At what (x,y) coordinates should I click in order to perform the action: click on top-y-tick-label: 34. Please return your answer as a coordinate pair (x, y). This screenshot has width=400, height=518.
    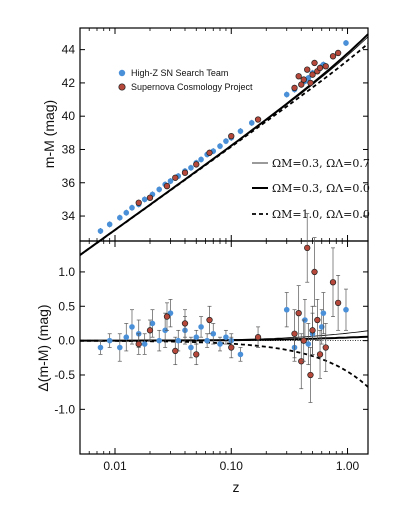
    Looking at the image, I should click on (69, 216).